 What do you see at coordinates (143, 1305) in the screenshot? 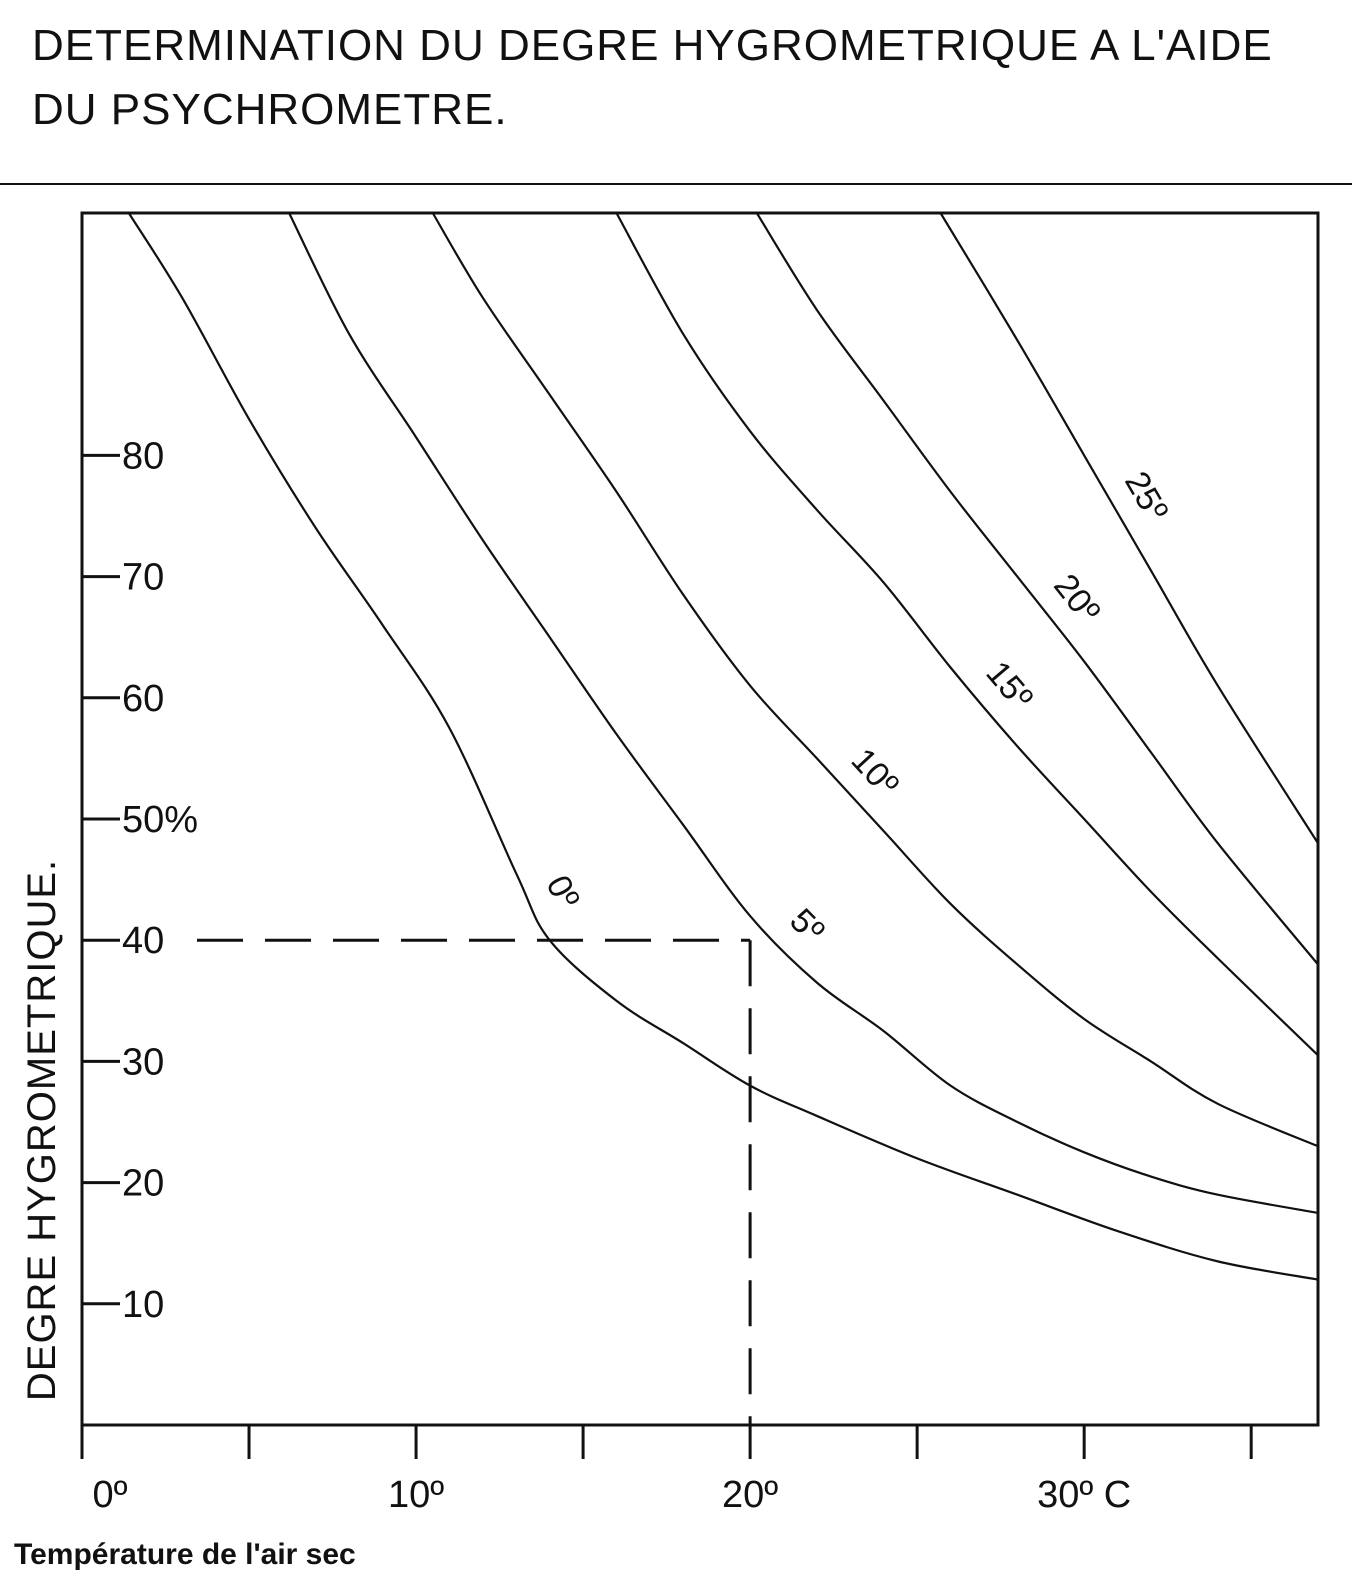
I see `y-tick-label: 10` at bounding box center [143, 1305].